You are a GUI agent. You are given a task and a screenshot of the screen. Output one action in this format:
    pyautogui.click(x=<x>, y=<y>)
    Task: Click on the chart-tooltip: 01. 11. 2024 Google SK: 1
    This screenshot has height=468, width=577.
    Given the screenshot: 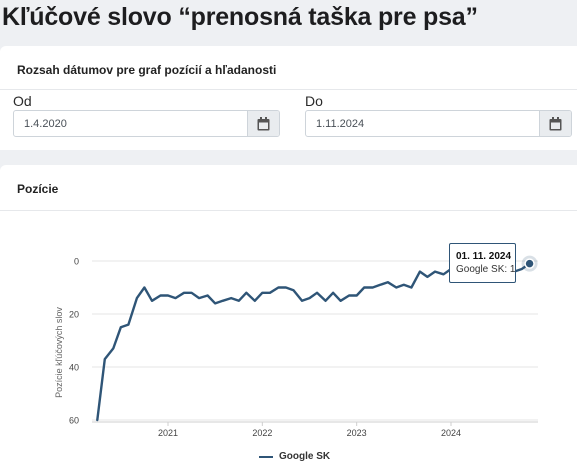 What is the action you would take?
    pyautogui.click(x=482, y=263)
    